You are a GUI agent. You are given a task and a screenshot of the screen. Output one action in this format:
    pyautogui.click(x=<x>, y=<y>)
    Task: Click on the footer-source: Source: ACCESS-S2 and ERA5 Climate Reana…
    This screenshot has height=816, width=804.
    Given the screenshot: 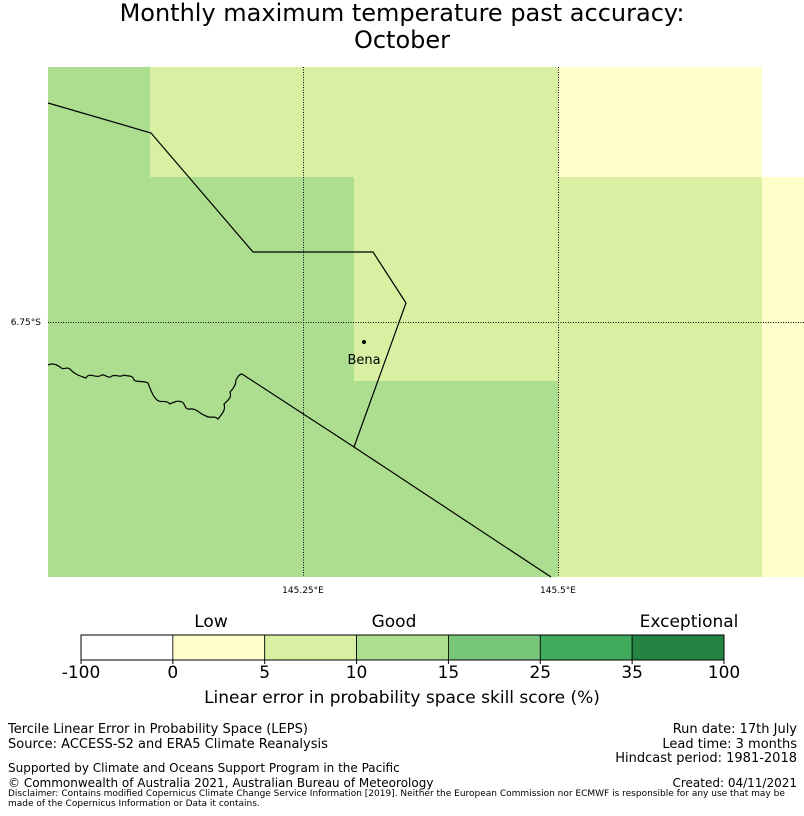 What is the action you would take?
    pyautogui.click(x=168, y=744)
    